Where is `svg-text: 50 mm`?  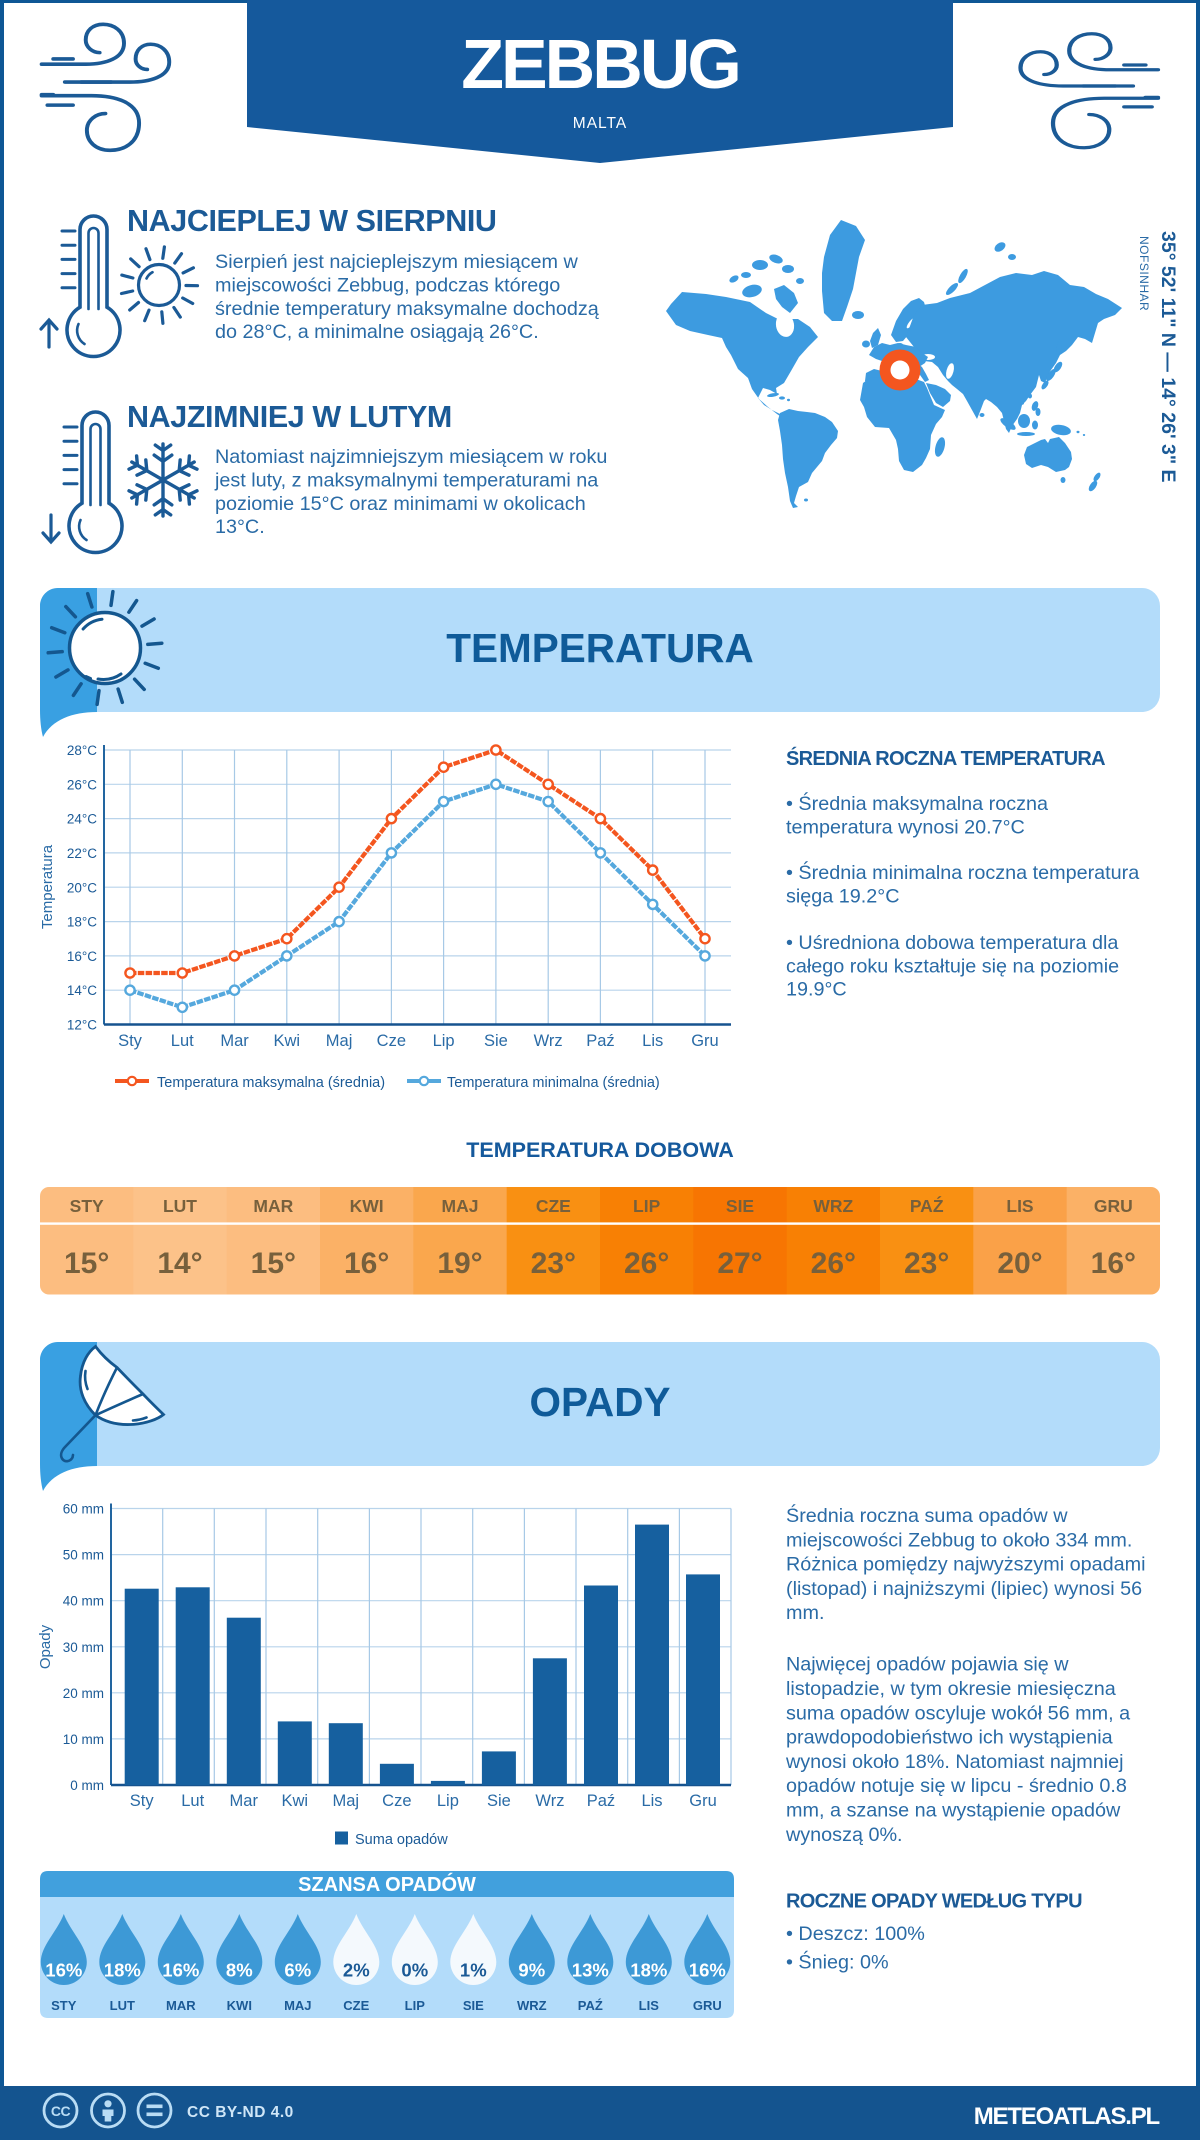 svg-text: 50 mm is located at coordinates (83, 1555).